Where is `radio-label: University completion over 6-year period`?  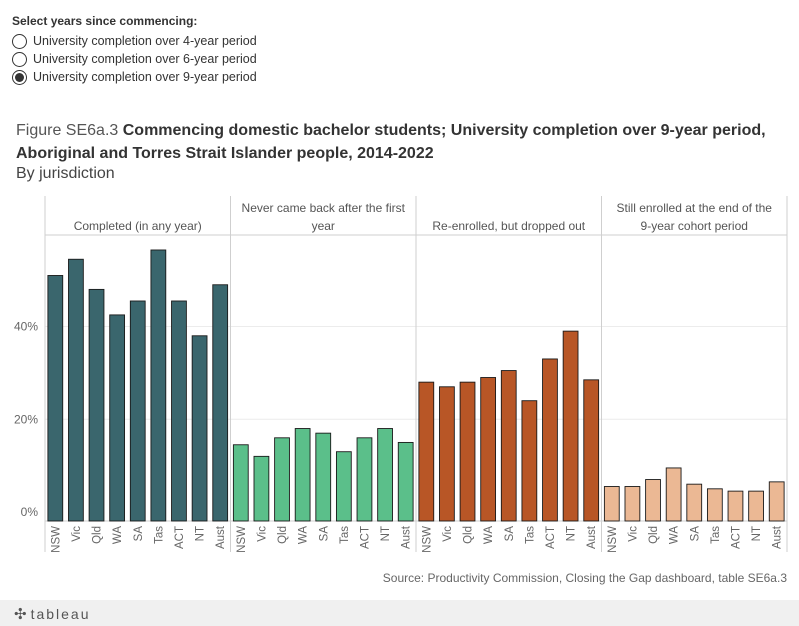 radio-label: University completion over 6-year period is located at coordinates (145, 59).